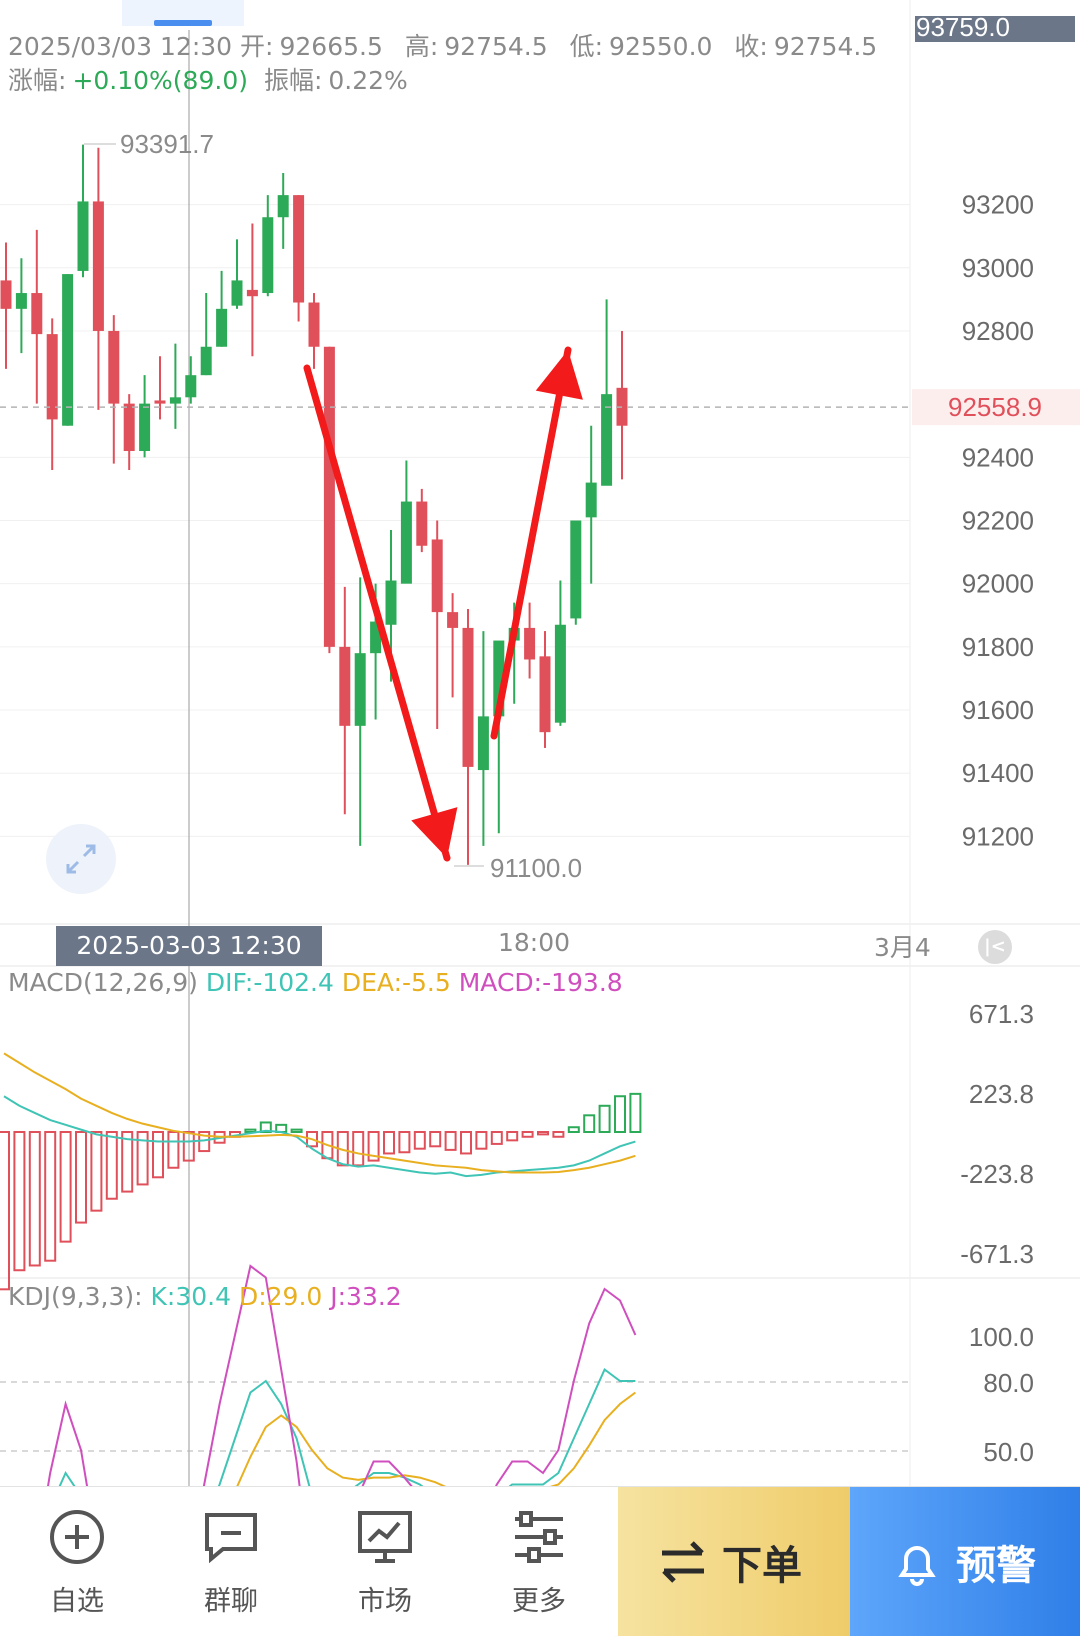 This screenshot has width=1080, height=1636. I want to click on change-label: 涨幅:, so click(37, 80).